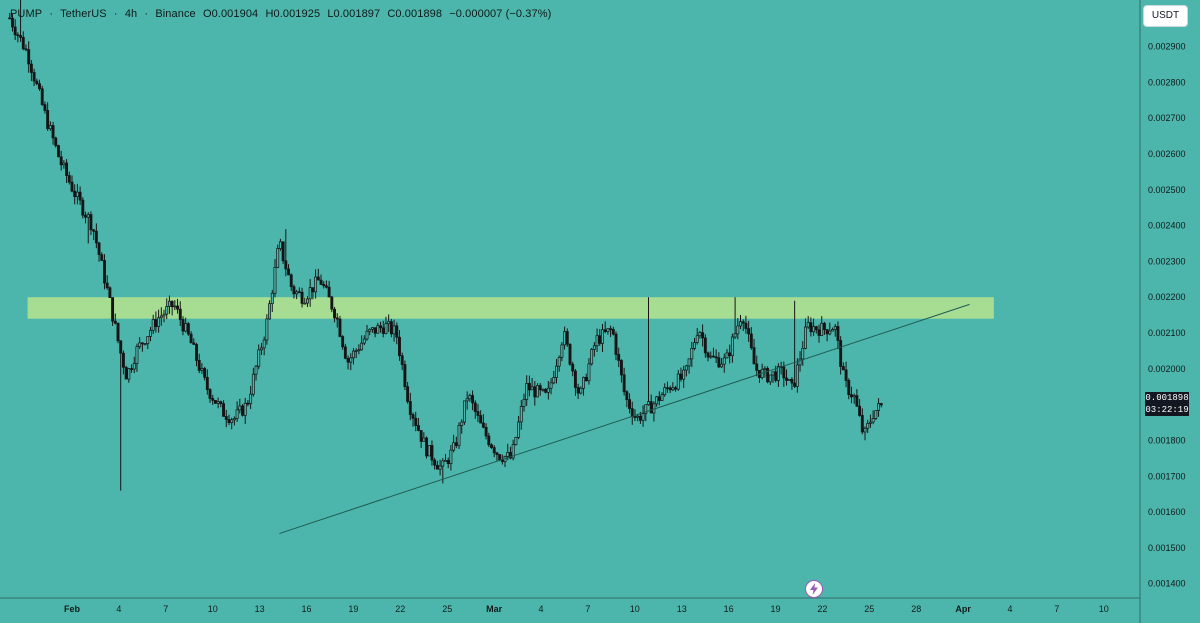  I want to click on price-tick-label: 0.001800, so click(1167, 440).